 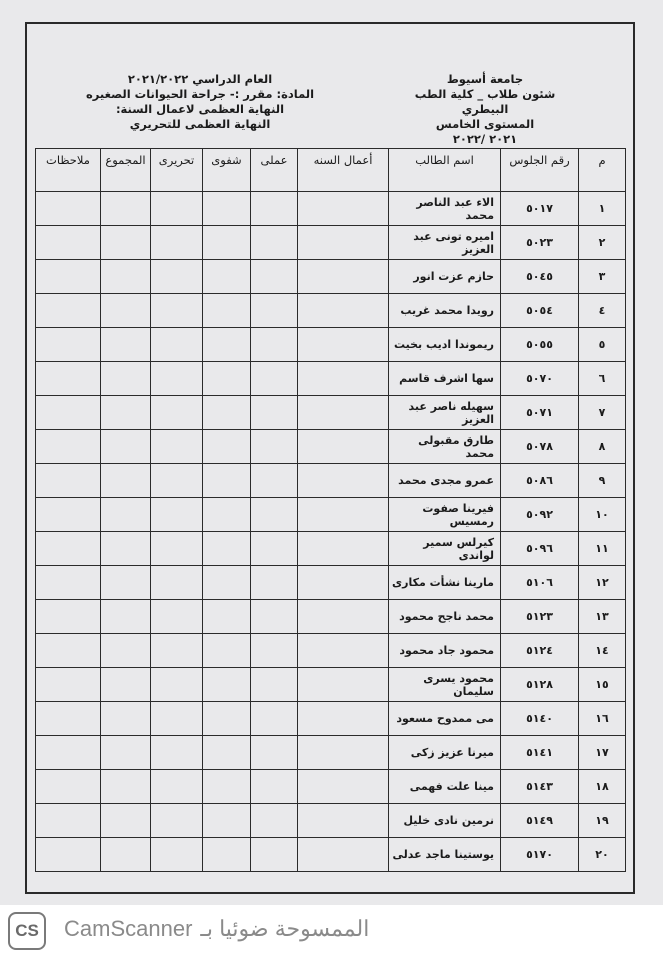 What do you see at coordinates (444, 344) in the screenshot?
I see `cell-name: ريموندا اديب بخيت` at bounding box center [444, 344].